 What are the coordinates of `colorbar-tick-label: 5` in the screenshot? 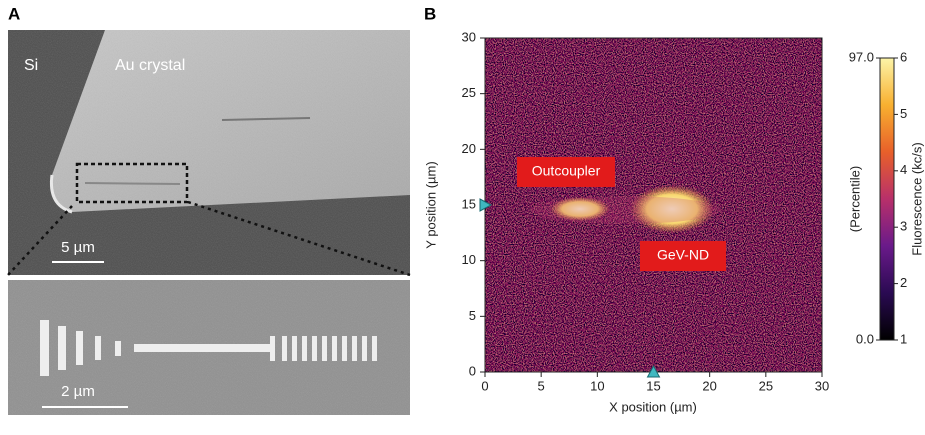 It's located at (903, 113).